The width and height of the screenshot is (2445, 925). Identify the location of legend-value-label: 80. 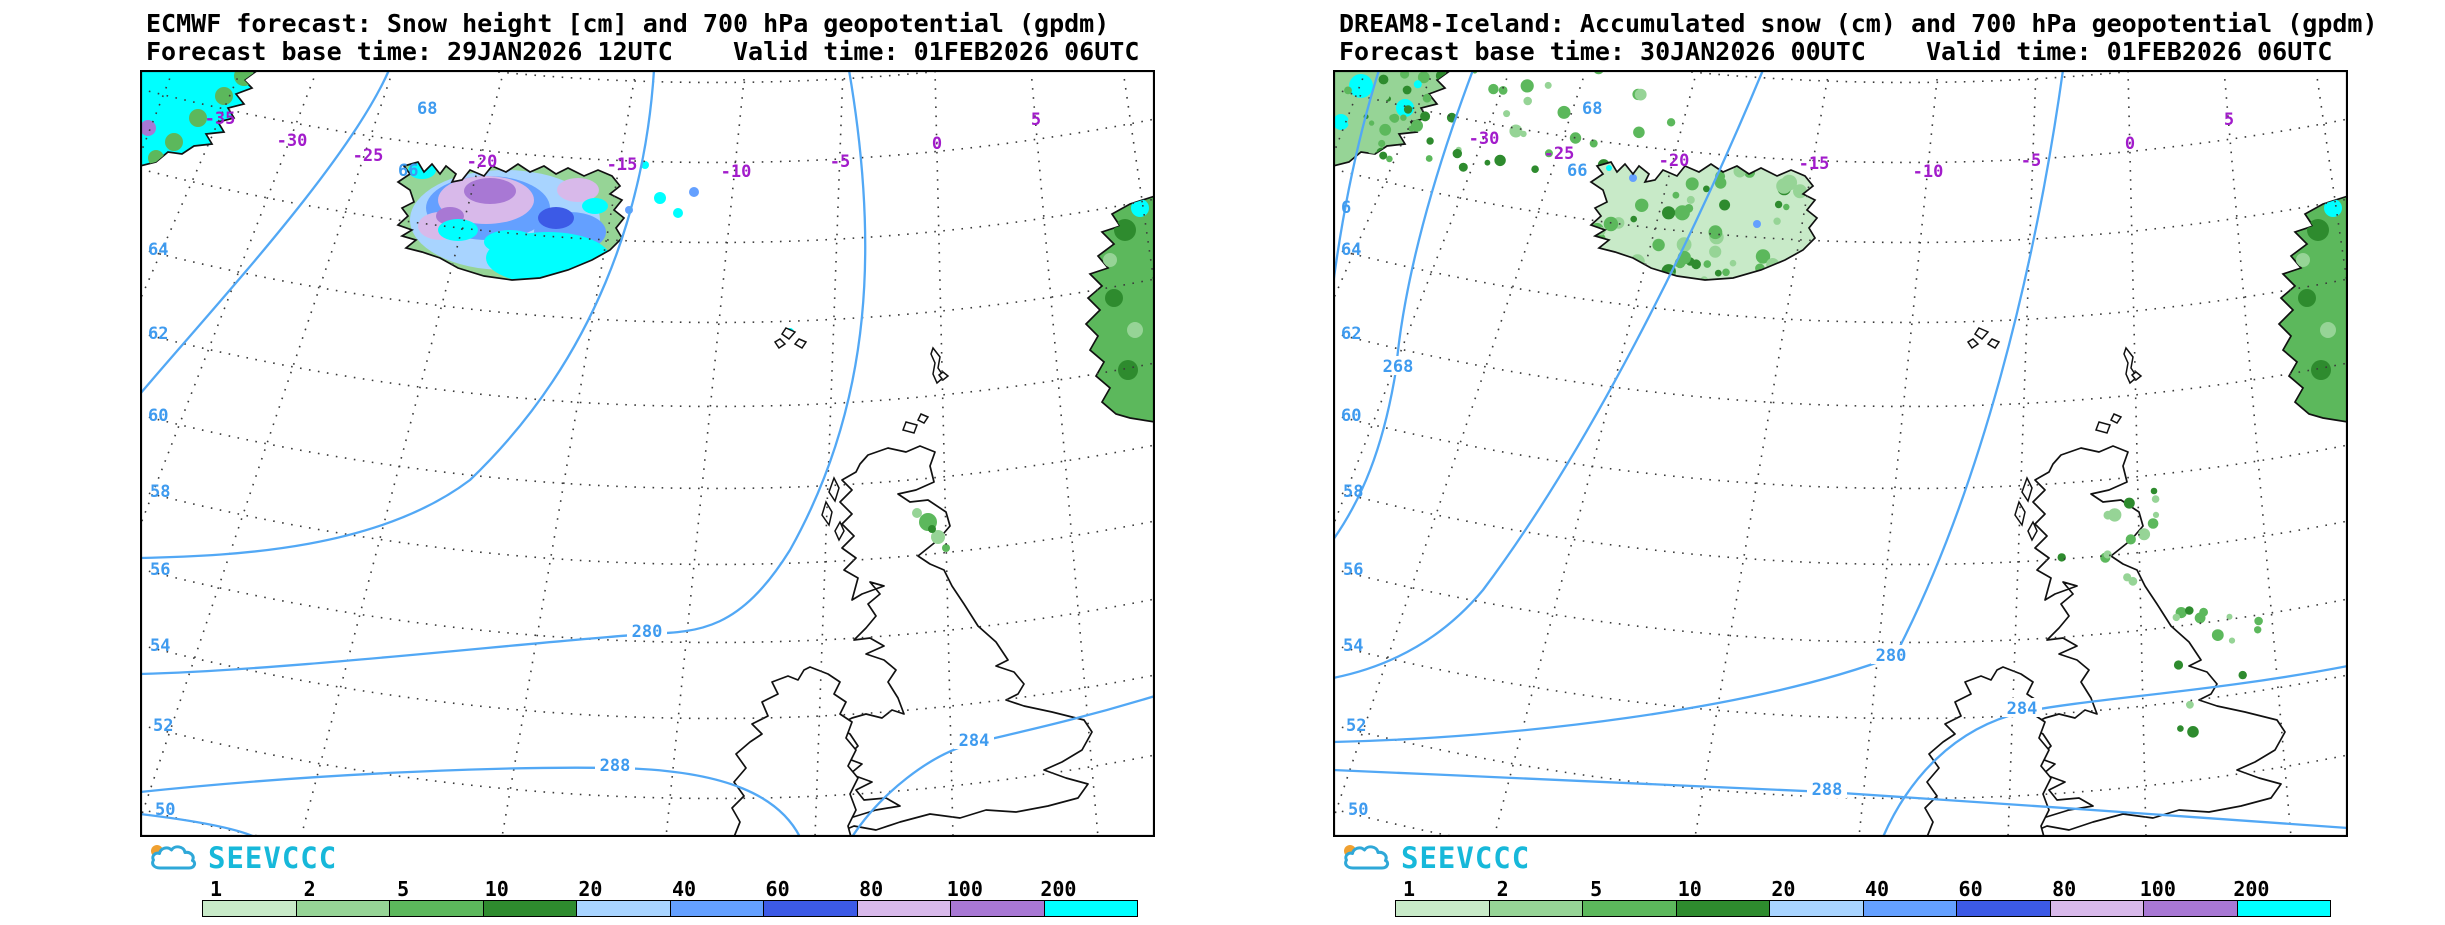
(2064, 889).